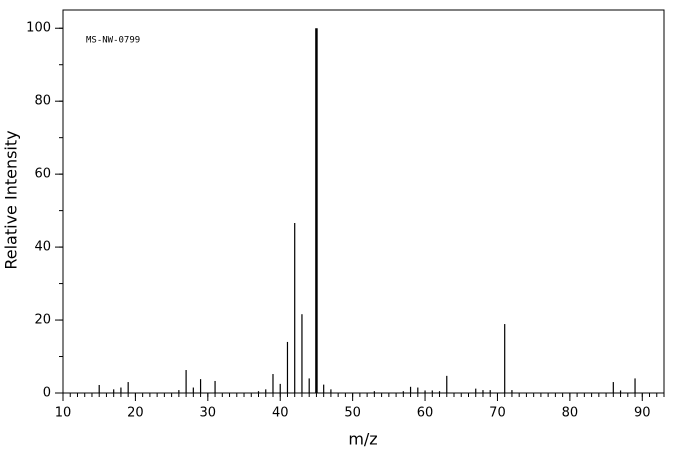 The image size is (676, 455). Describe the element at coordinates (42, 320) in the screenshot. I see `y-tick-label: 20` at that location.